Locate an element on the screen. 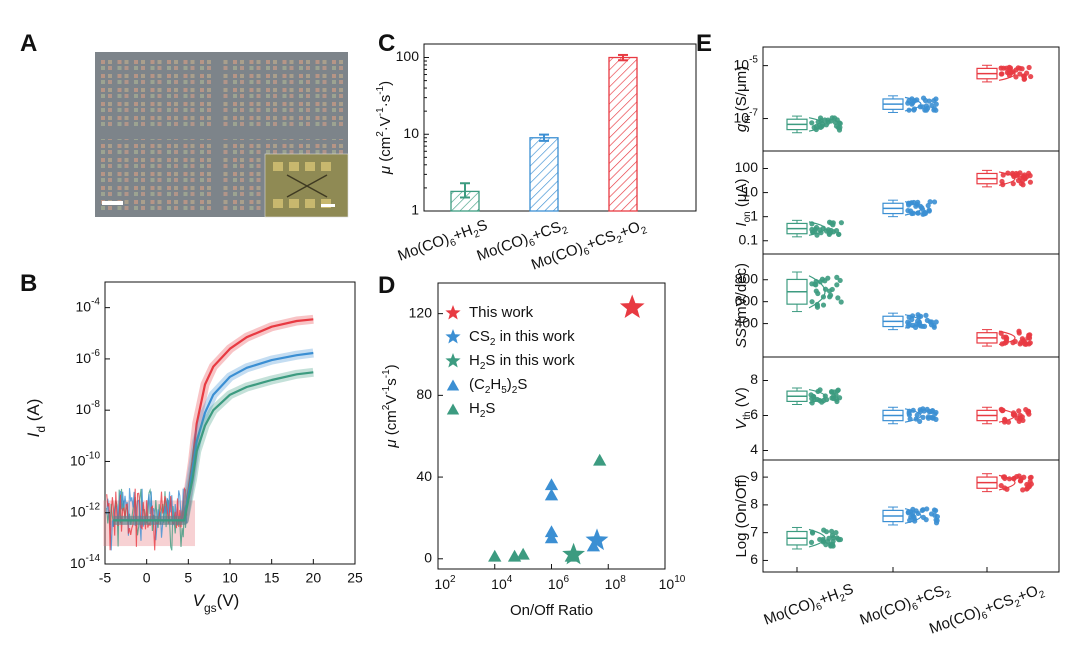 This screenshot has height=648, width=1080. panel-letter-e: E is located at coordinates (704, 43).